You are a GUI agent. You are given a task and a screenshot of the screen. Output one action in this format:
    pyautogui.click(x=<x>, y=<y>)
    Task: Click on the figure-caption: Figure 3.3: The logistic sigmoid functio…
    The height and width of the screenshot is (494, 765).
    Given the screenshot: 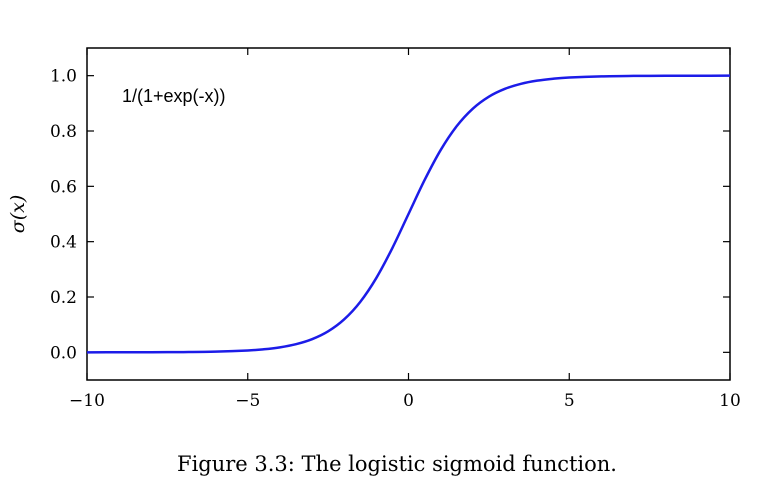 What is the action you would take?
    pyautogui.click(x=397, y=464)
    